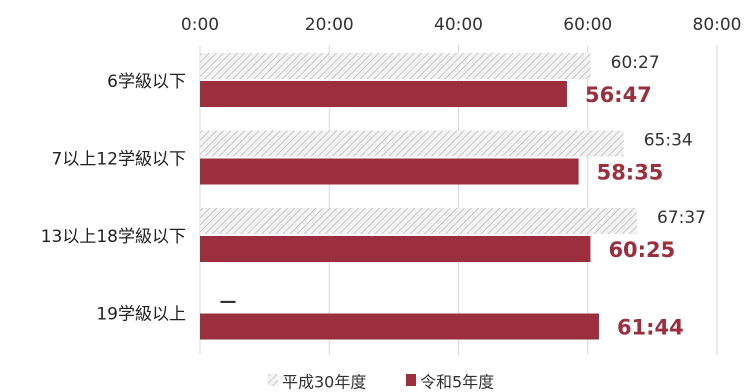 The width and height of the screenshot is (747, 392). What do you see at coordinates (635, 63) in the screenshot?
I see `data-label-heisei30: 60:27` at bounding box center [635, 63].